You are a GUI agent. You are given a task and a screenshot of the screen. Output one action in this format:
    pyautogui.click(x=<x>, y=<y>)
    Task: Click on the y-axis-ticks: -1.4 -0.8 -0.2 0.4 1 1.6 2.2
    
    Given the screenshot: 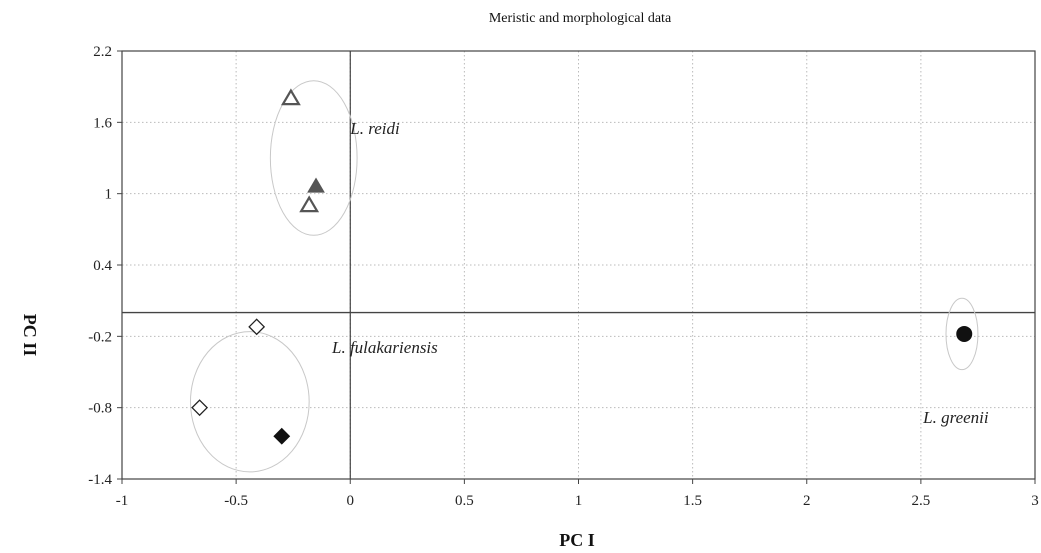 What is the action you would take?
    pyautogui.click(x=105, y=266)
    